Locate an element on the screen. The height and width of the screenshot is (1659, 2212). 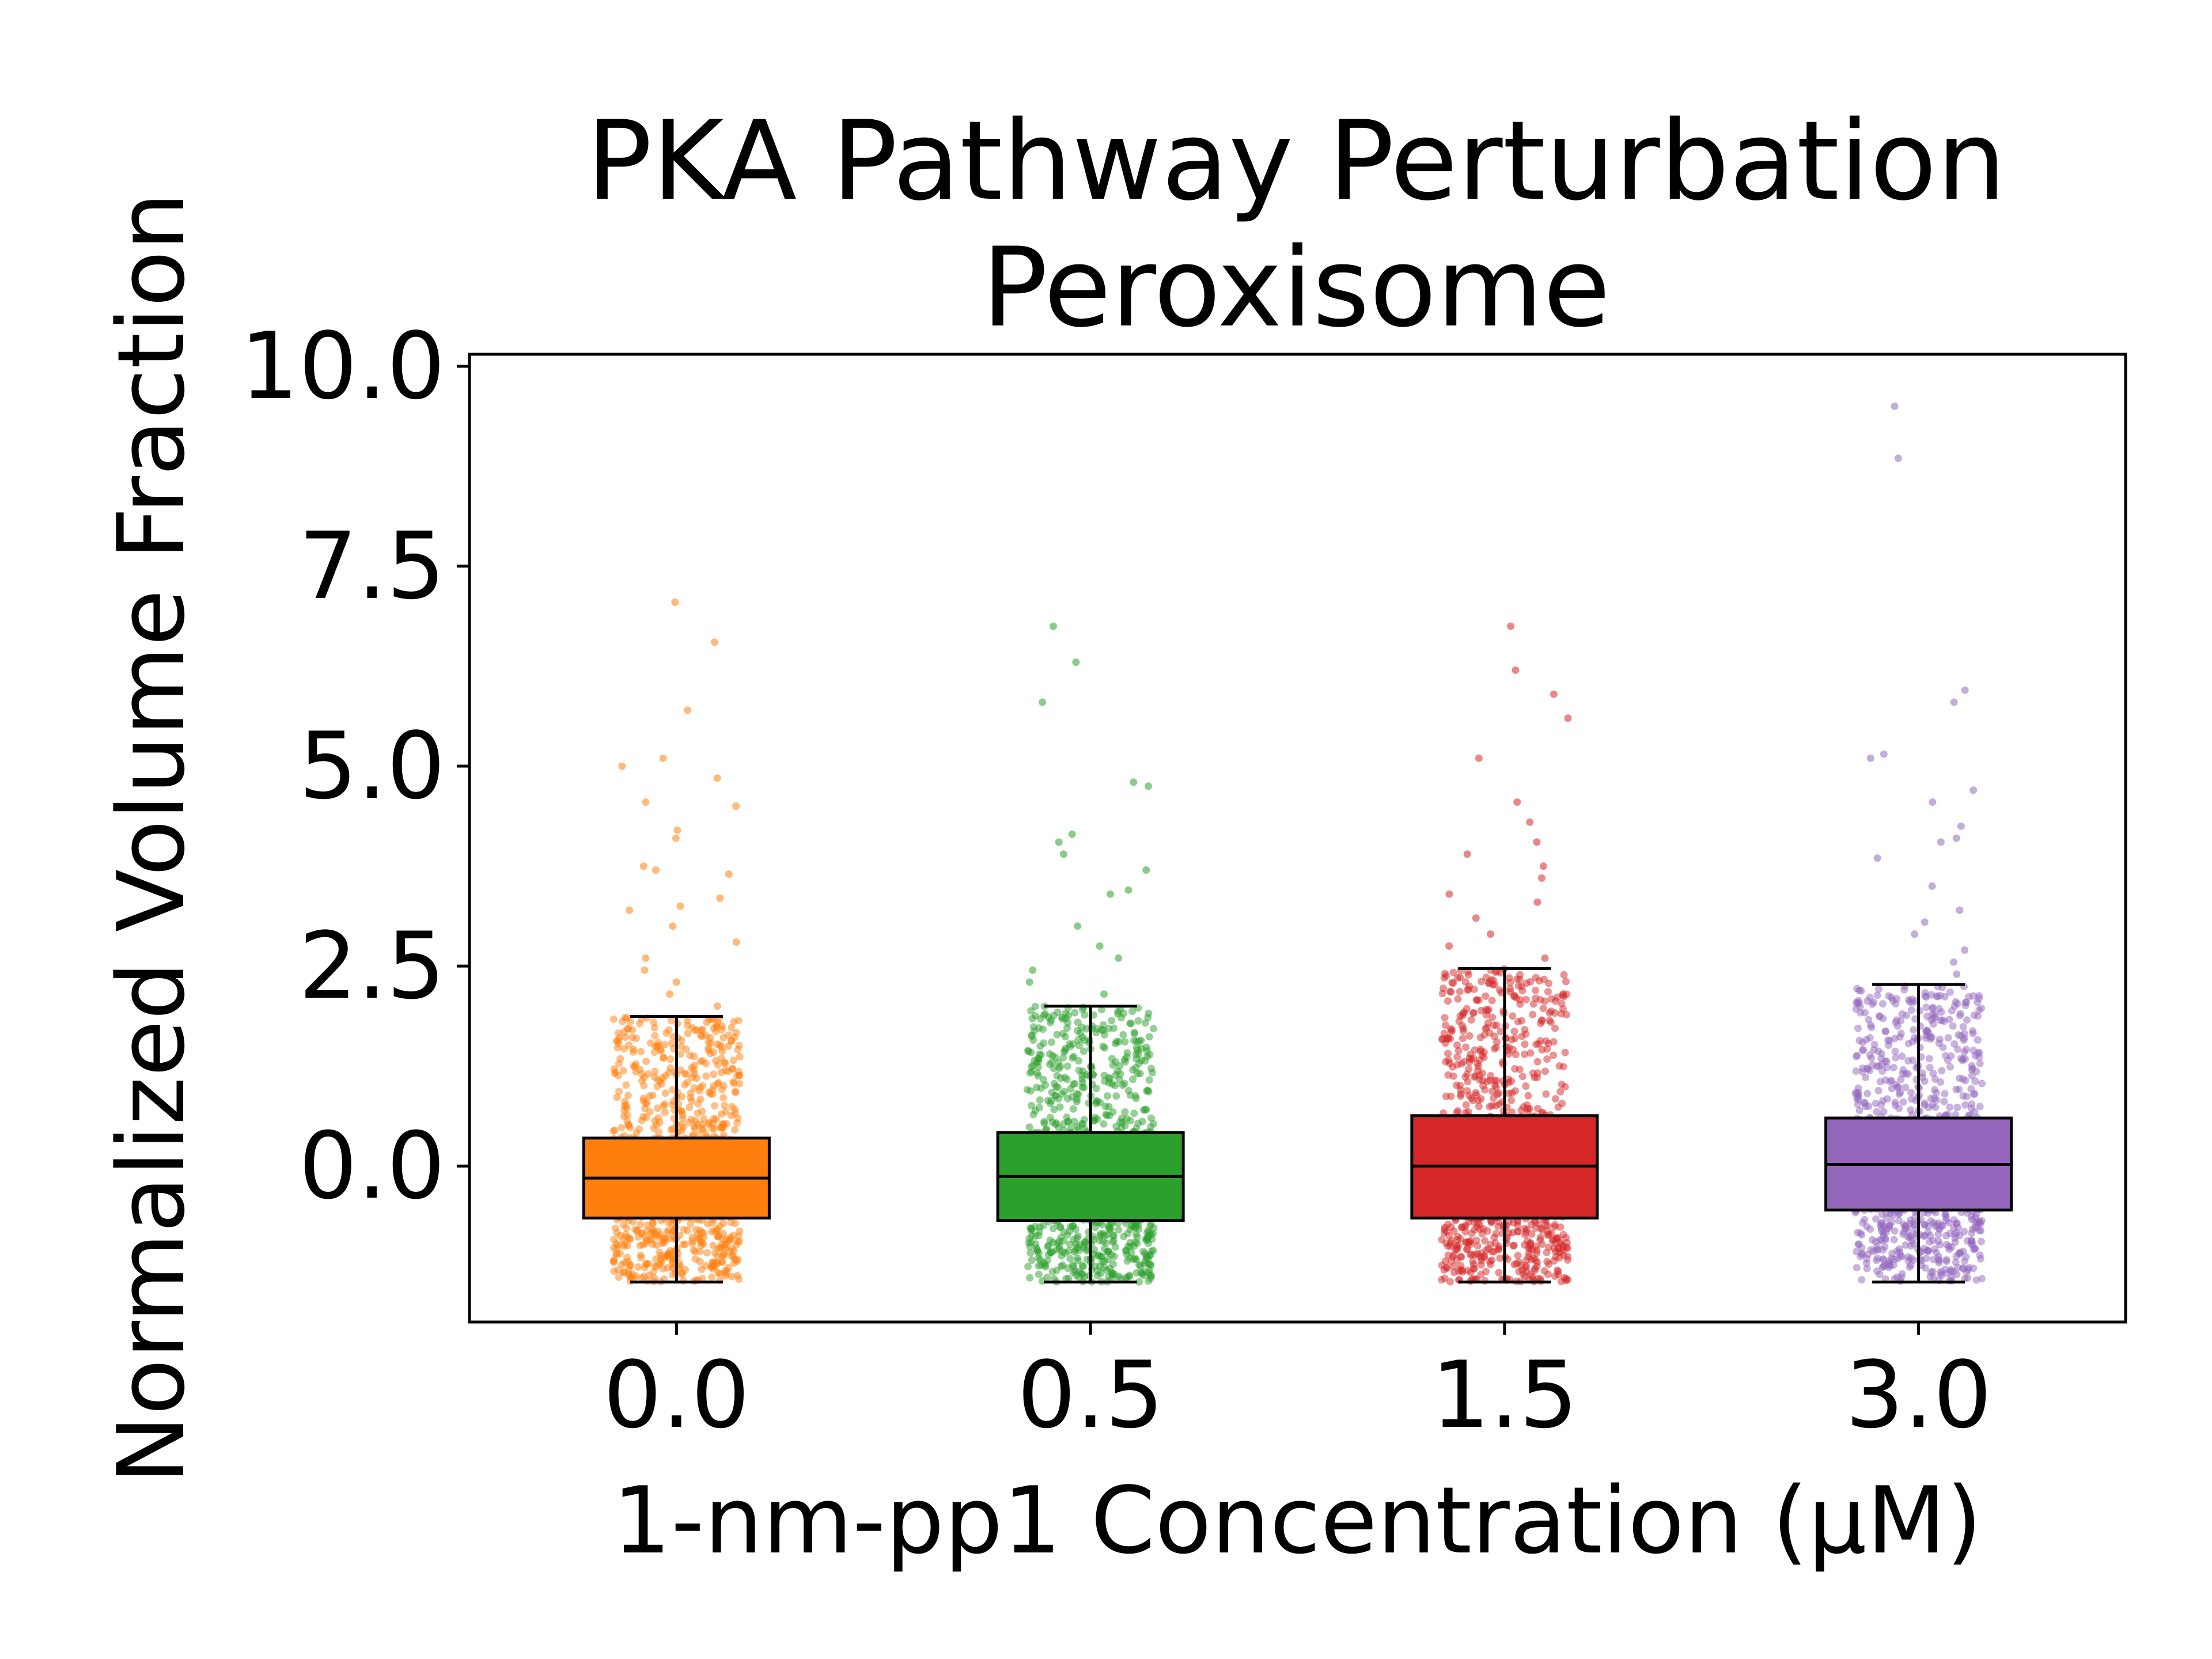
x-tick-label: 0.0 is located at coordinates (676, 1395).